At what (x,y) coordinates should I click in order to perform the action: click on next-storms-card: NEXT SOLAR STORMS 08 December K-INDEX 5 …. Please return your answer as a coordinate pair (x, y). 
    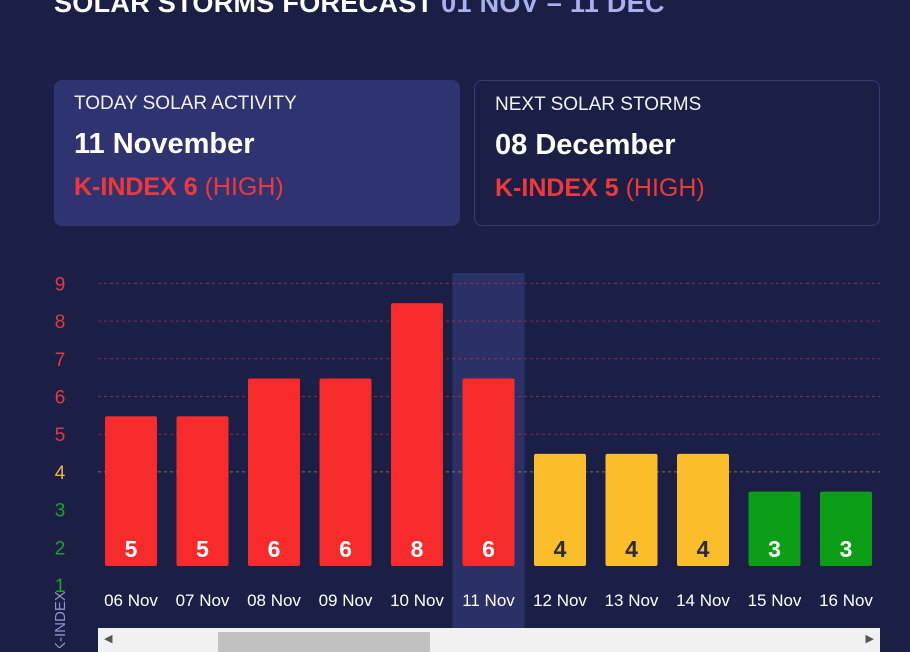
    Looking at the image, I should click on (677, 153).